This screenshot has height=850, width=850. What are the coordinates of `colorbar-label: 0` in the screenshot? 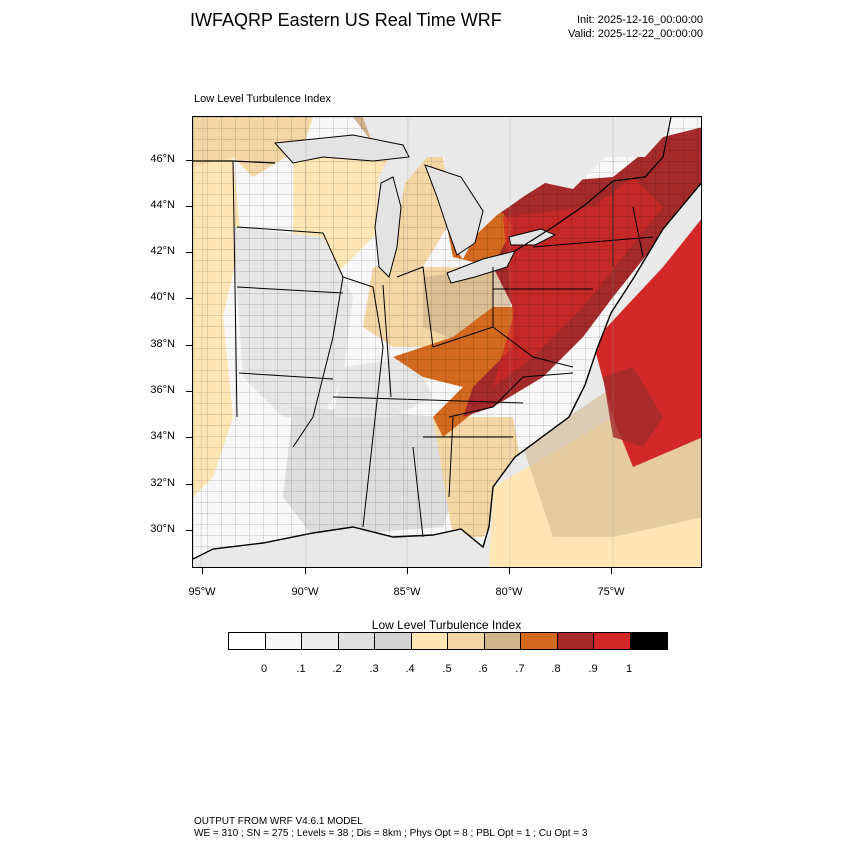 It's located at (264, 669).